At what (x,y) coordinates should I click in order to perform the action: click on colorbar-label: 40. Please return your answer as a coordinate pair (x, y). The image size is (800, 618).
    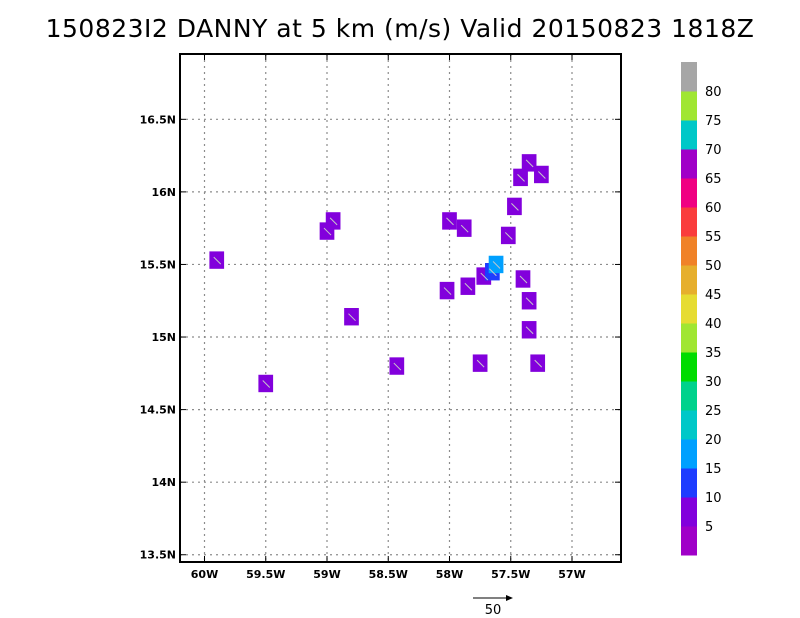
    Looking at the image, I should click on (713, 324).